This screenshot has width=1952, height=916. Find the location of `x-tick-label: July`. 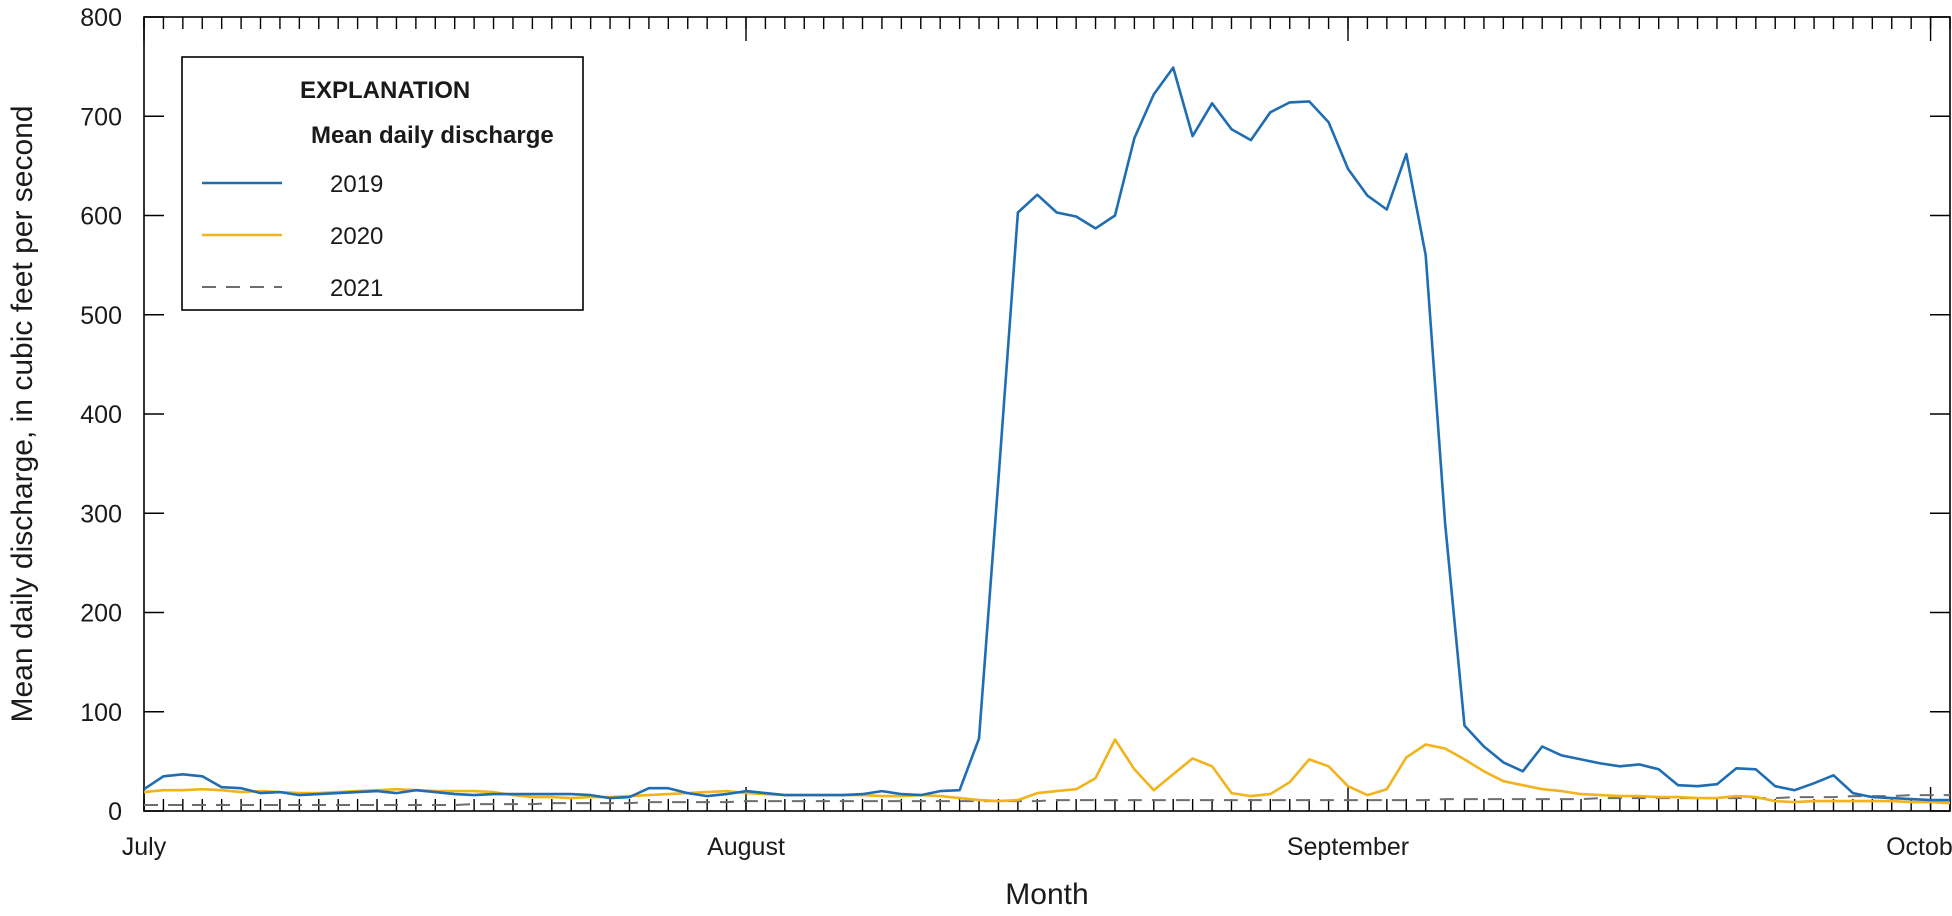

x-tick-label: July is located at coordinates (144, 847).